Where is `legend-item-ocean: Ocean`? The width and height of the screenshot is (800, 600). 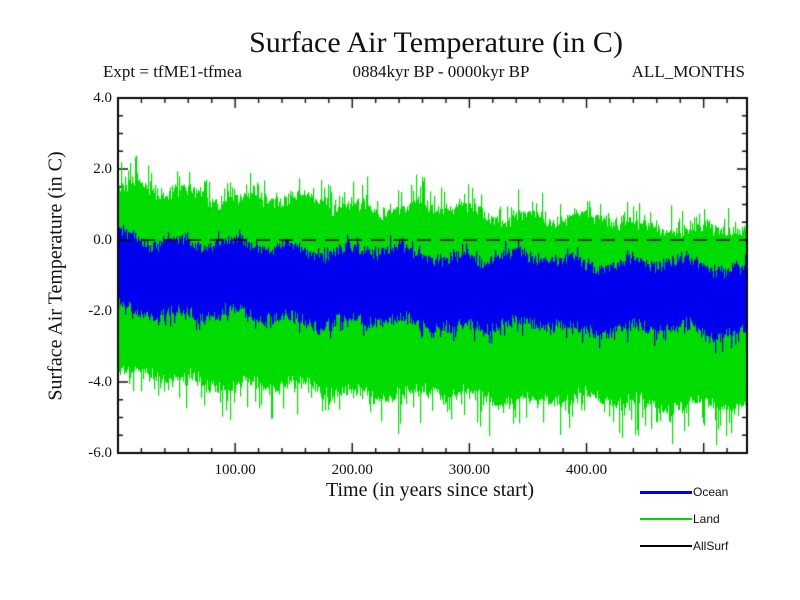 legend-item-ocean: Ocean is located at coordinates (715, 492).